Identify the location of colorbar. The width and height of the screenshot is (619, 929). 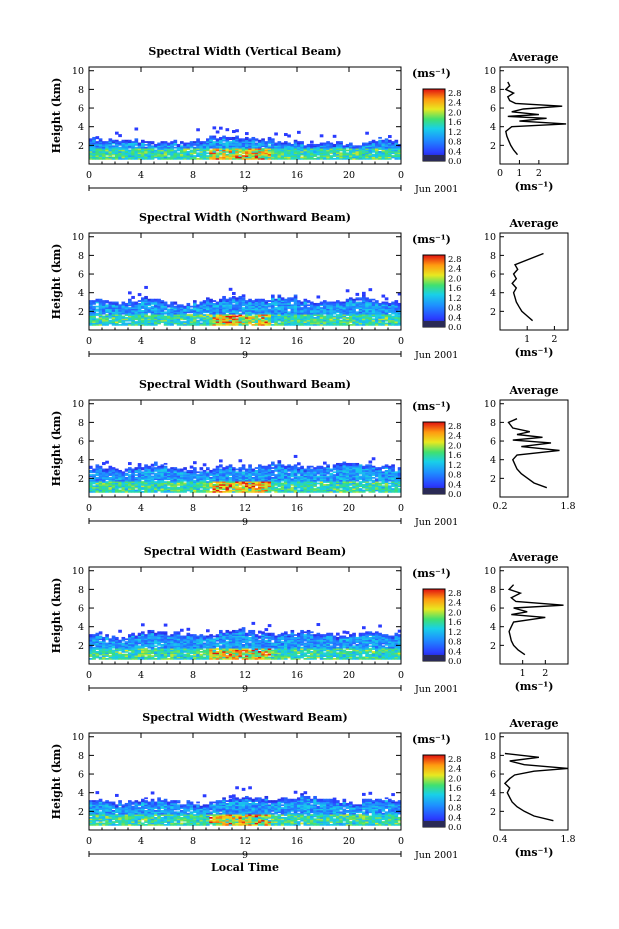
(434, 458).